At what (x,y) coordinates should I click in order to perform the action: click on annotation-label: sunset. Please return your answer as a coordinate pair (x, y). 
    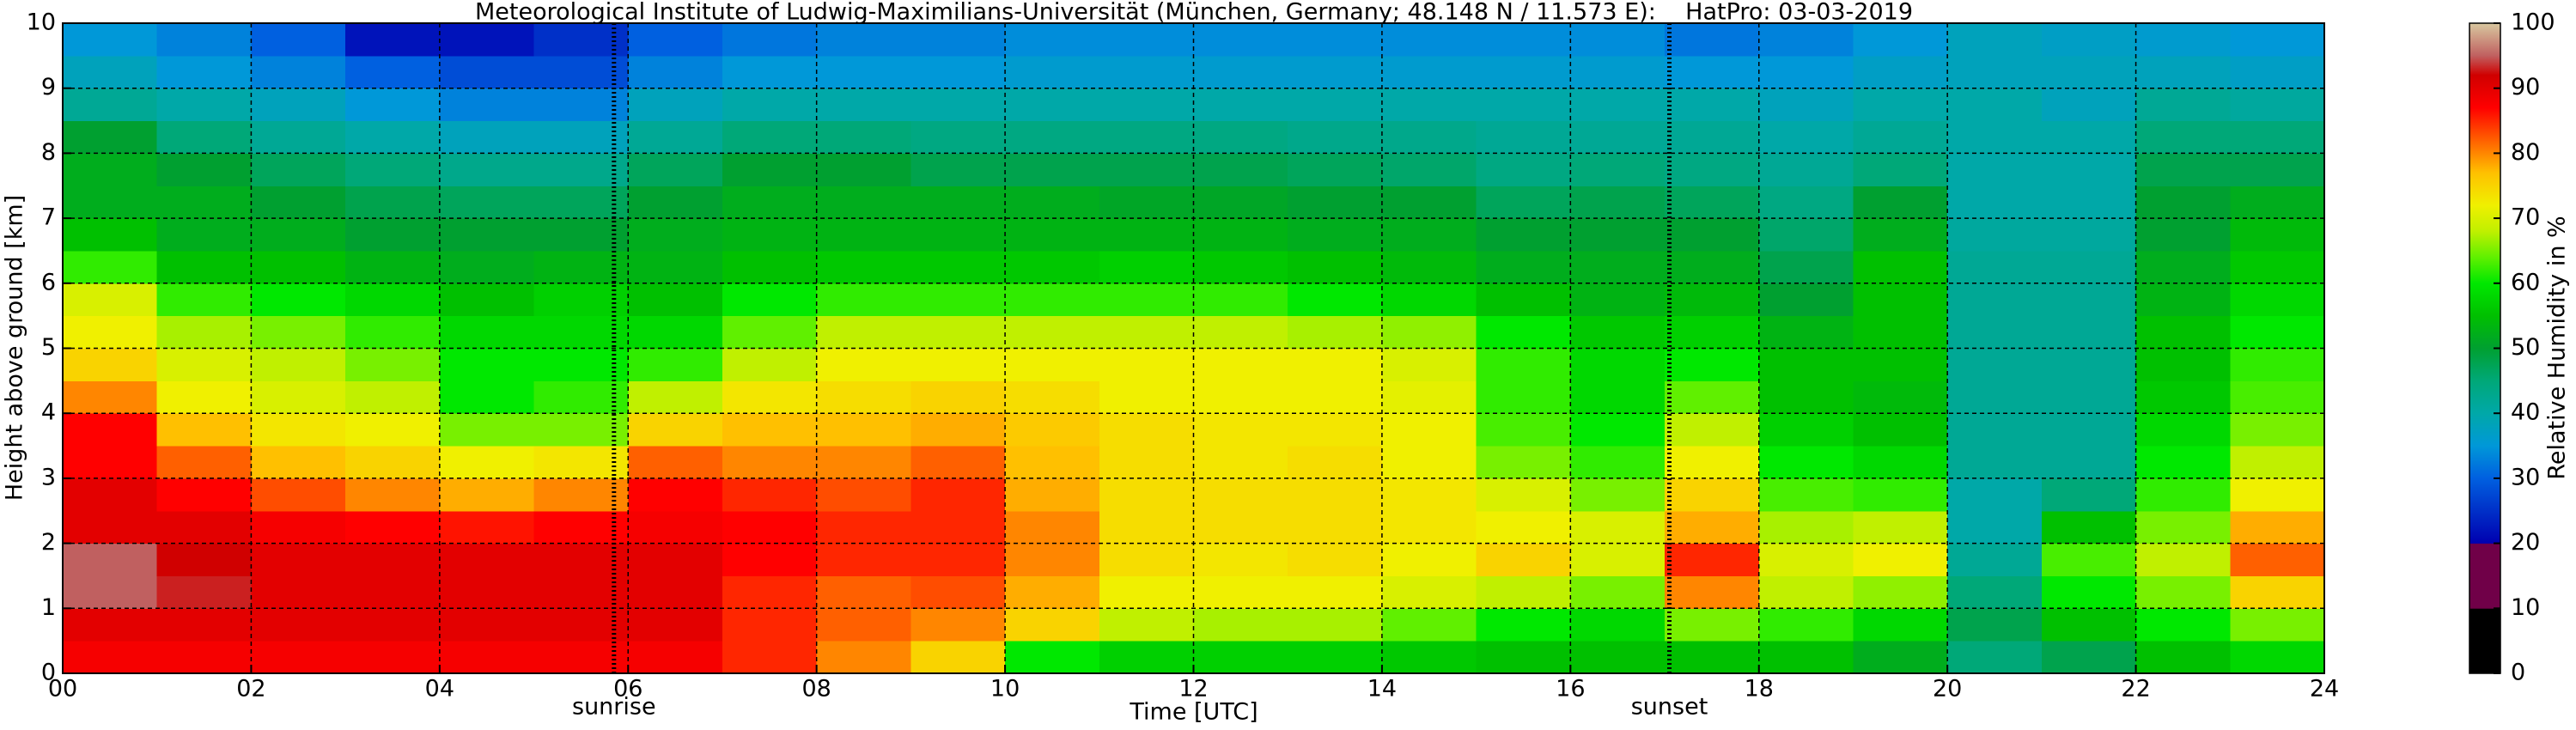
    Looking at the image, I should click on (1669, 707).